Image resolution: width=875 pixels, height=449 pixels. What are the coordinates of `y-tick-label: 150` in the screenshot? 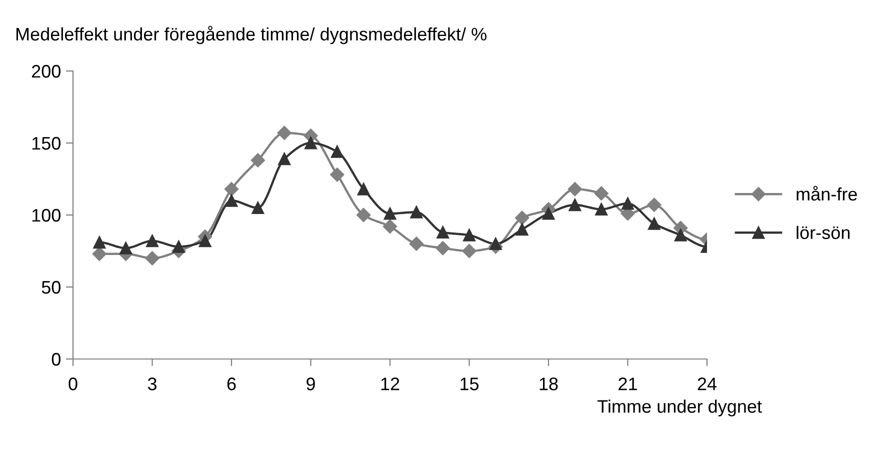 It's located at (46, 143).